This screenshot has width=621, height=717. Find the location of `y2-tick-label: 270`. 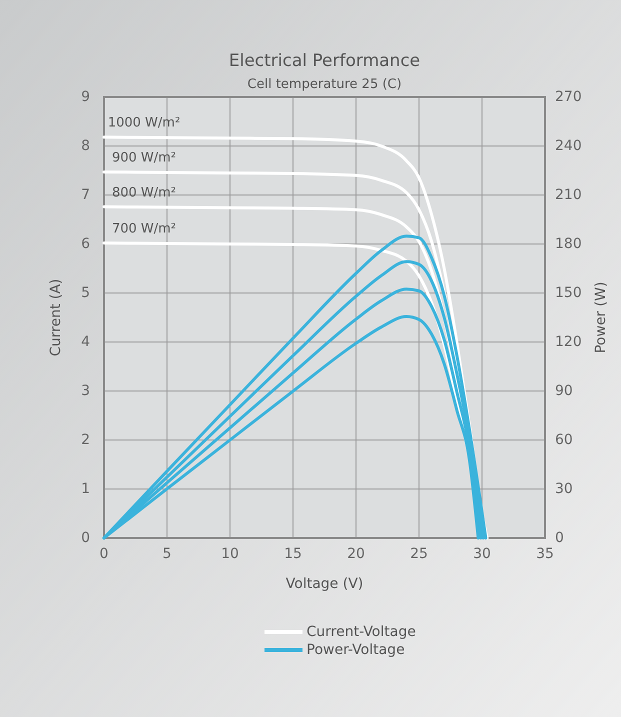

y2-tick-label: 270 is located at coordinates (568, 96).